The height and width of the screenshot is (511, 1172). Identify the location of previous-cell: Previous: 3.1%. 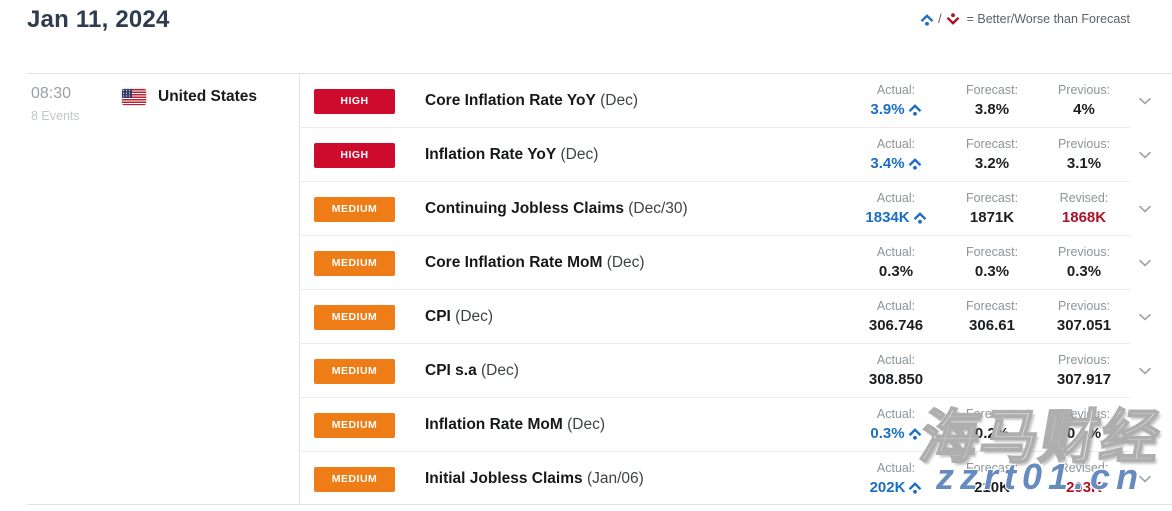
(1084, 155).